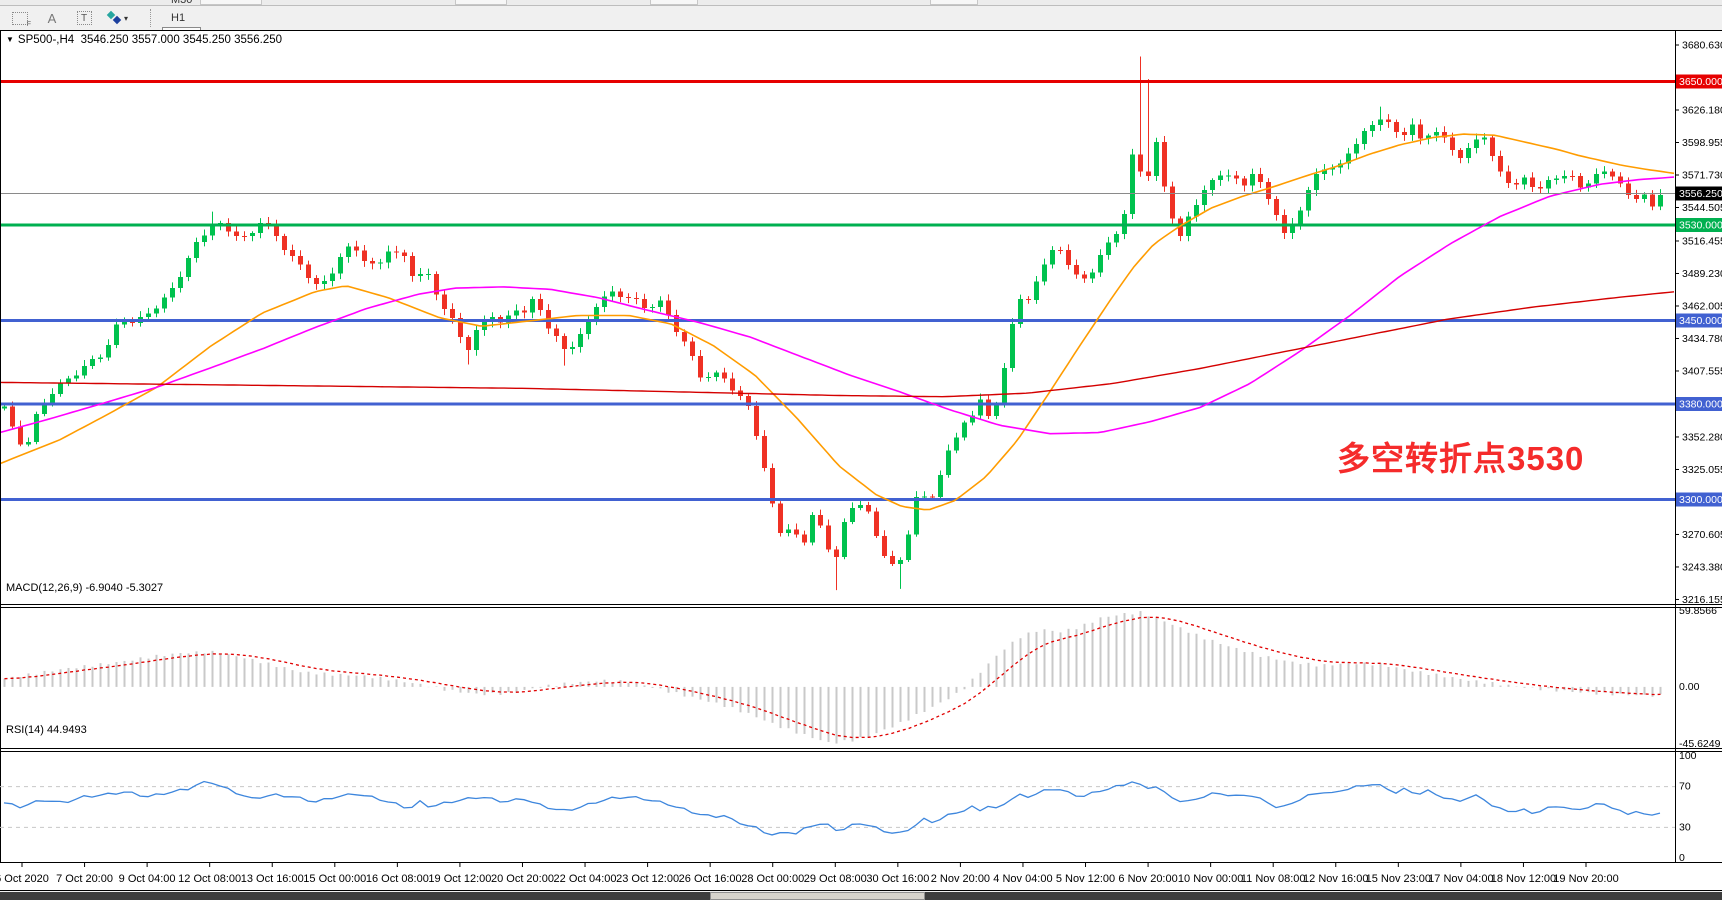  I want to click on rsi-axis-label: 100, so click(1688, 756).